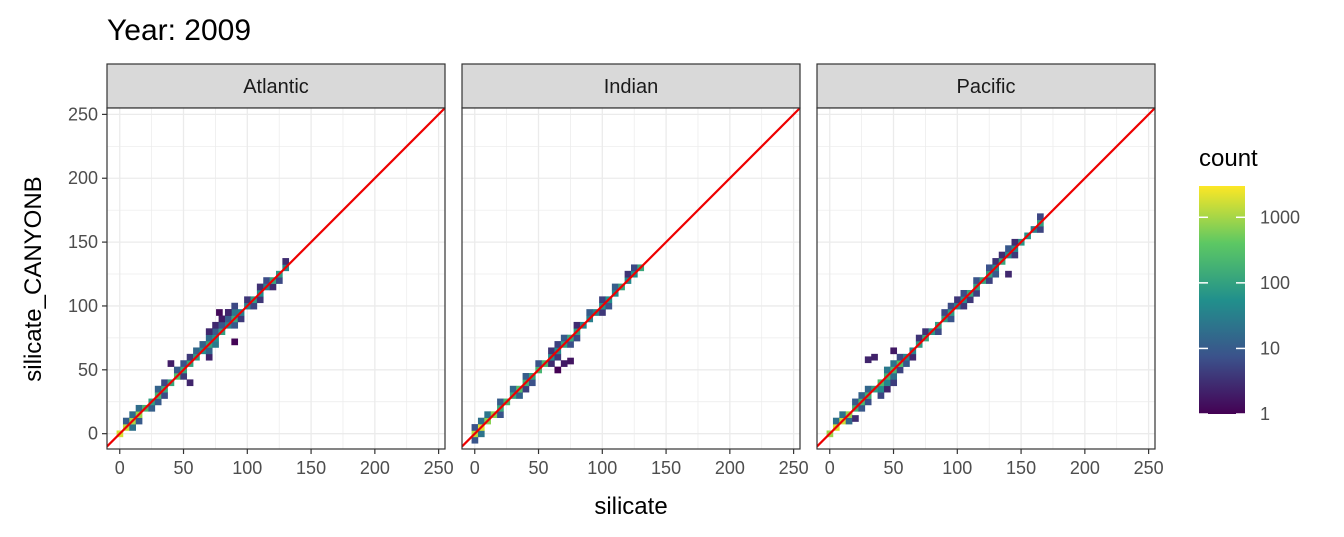 This screenshot has width=1344, height=537. What do you see at coordinates (93, 434) in the screenshot?
I see `y-tick-label: 0` at bounding box center [93, 434].